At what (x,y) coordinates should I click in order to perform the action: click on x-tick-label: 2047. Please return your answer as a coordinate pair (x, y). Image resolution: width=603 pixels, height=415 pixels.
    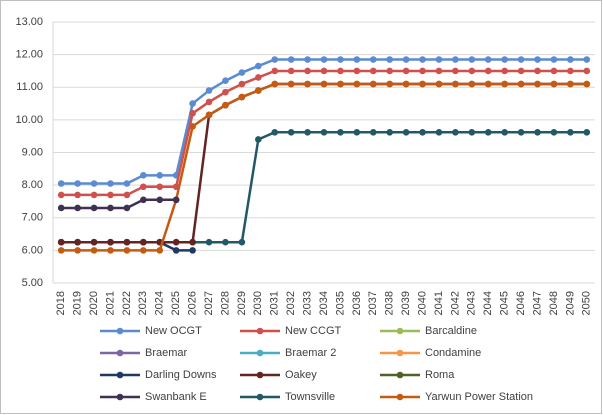
    Looking at the image, I should click on (537, 303).